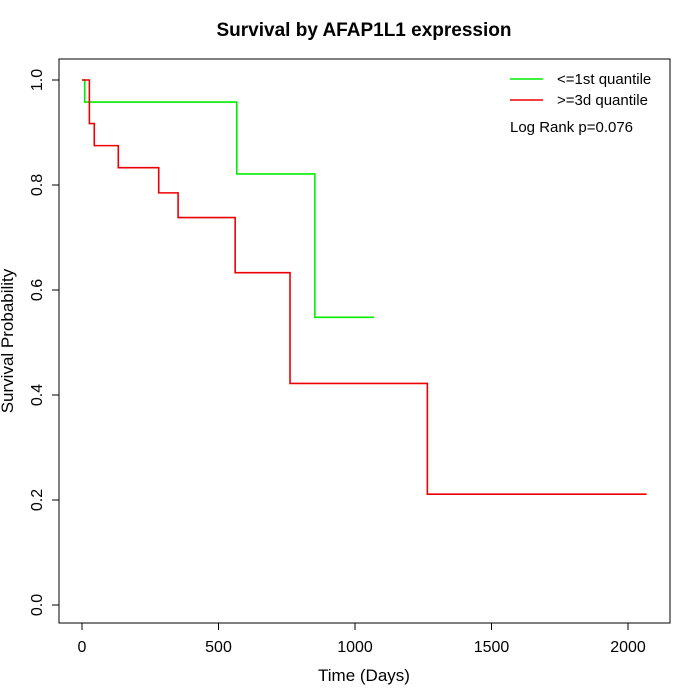 Image resolution: width=700 pixels, height=700 pixels. I want to click on x-tick-label: 1000, so click(355, 647).